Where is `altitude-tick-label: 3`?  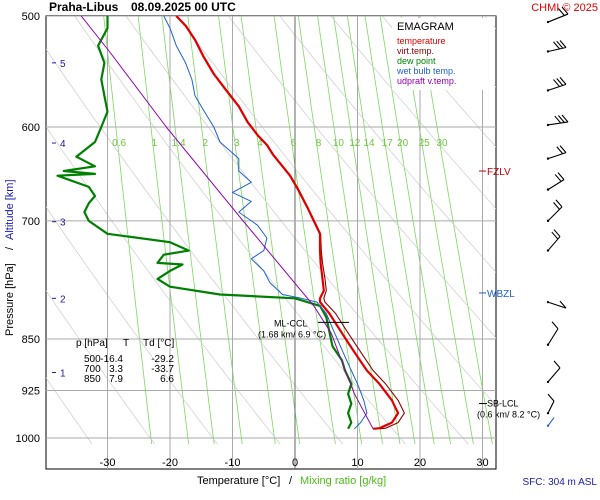 altitude-tick-label: 3 is located at coordinates (63, 223).